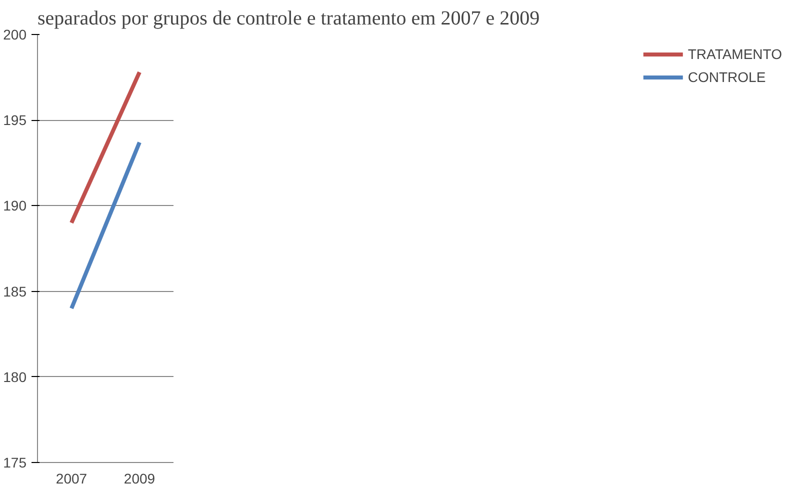 The image size is (792, 486). I want to click on y-tick-label: 190, so click(15, 206).